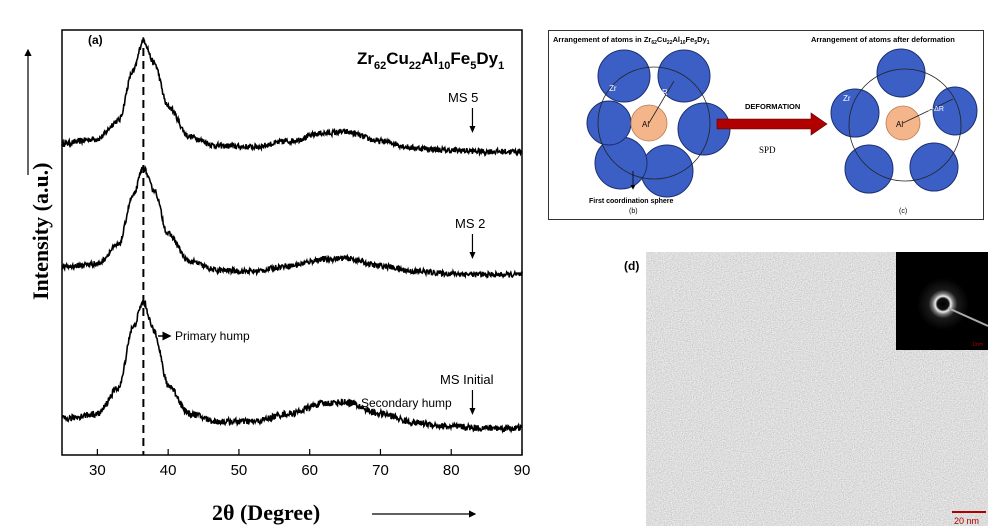  Describe the element at coordinates (631, 201) in the screenshot. I see `first-sphere-label: First coordination sphere` at that location.